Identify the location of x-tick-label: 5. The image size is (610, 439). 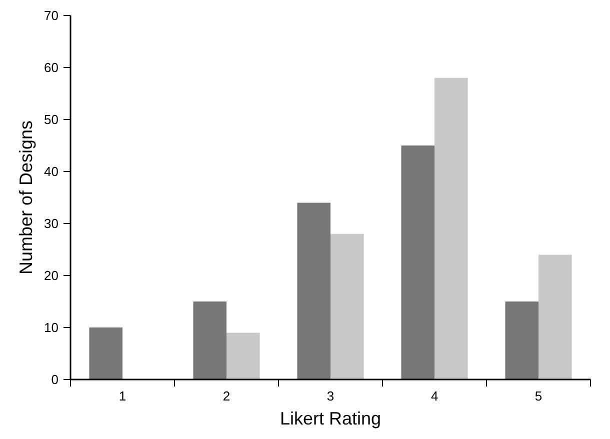
(538, 396).